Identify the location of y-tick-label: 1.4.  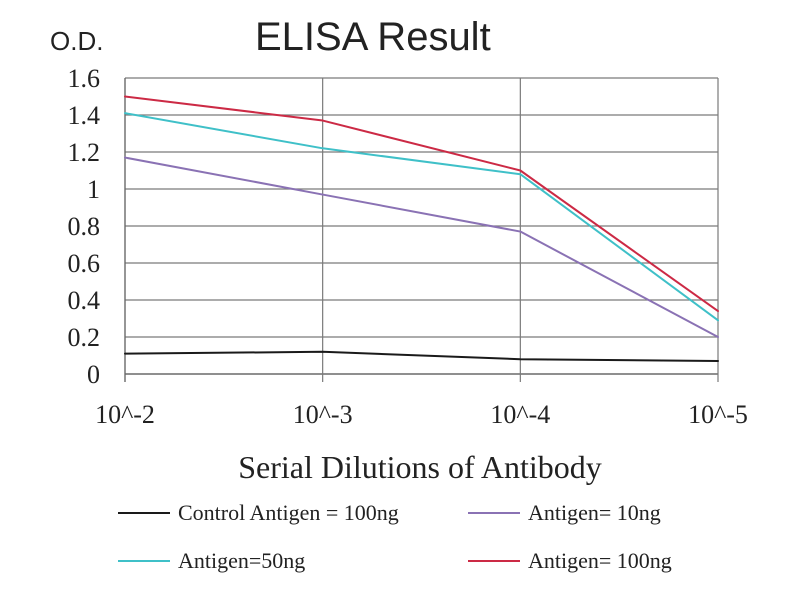
(84, 115).